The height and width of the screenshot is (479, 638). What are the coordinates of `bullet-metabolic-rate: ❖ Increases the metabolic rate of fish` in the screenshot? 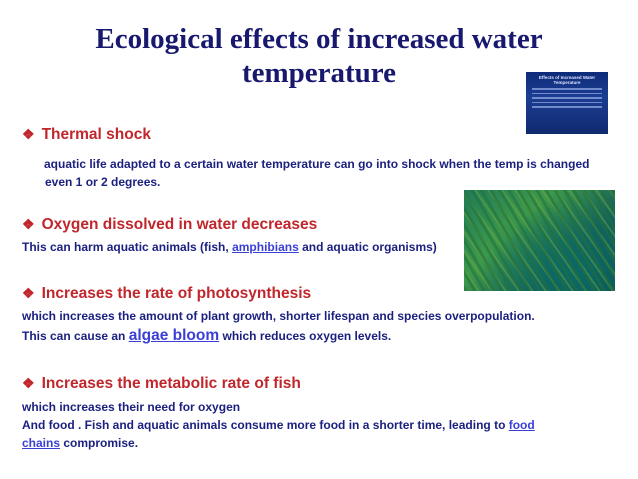 It's located at (161, 384).